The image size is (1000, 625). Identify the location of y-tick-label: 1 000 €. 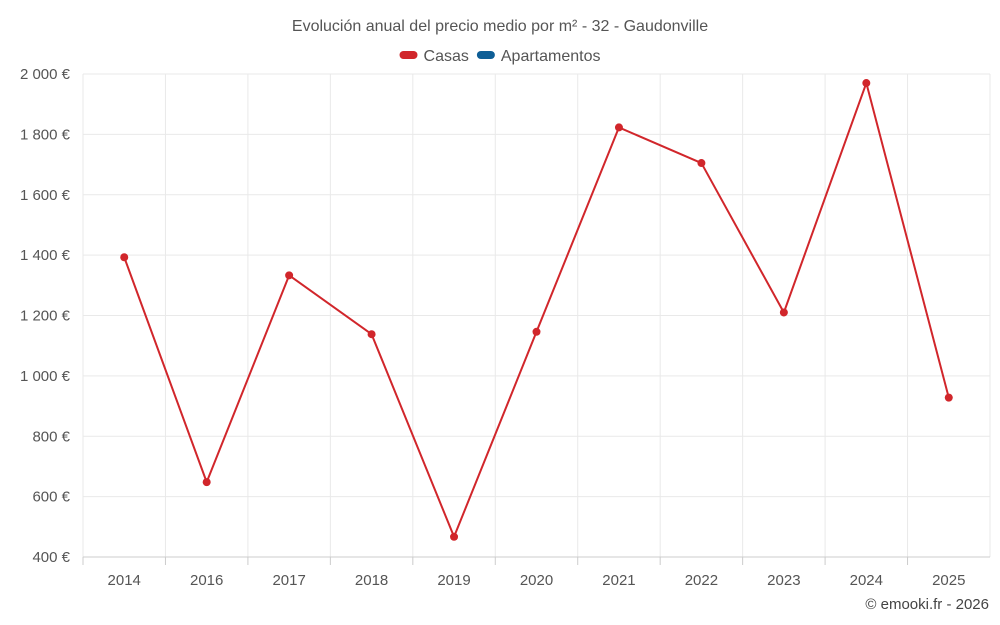
(45, 376).